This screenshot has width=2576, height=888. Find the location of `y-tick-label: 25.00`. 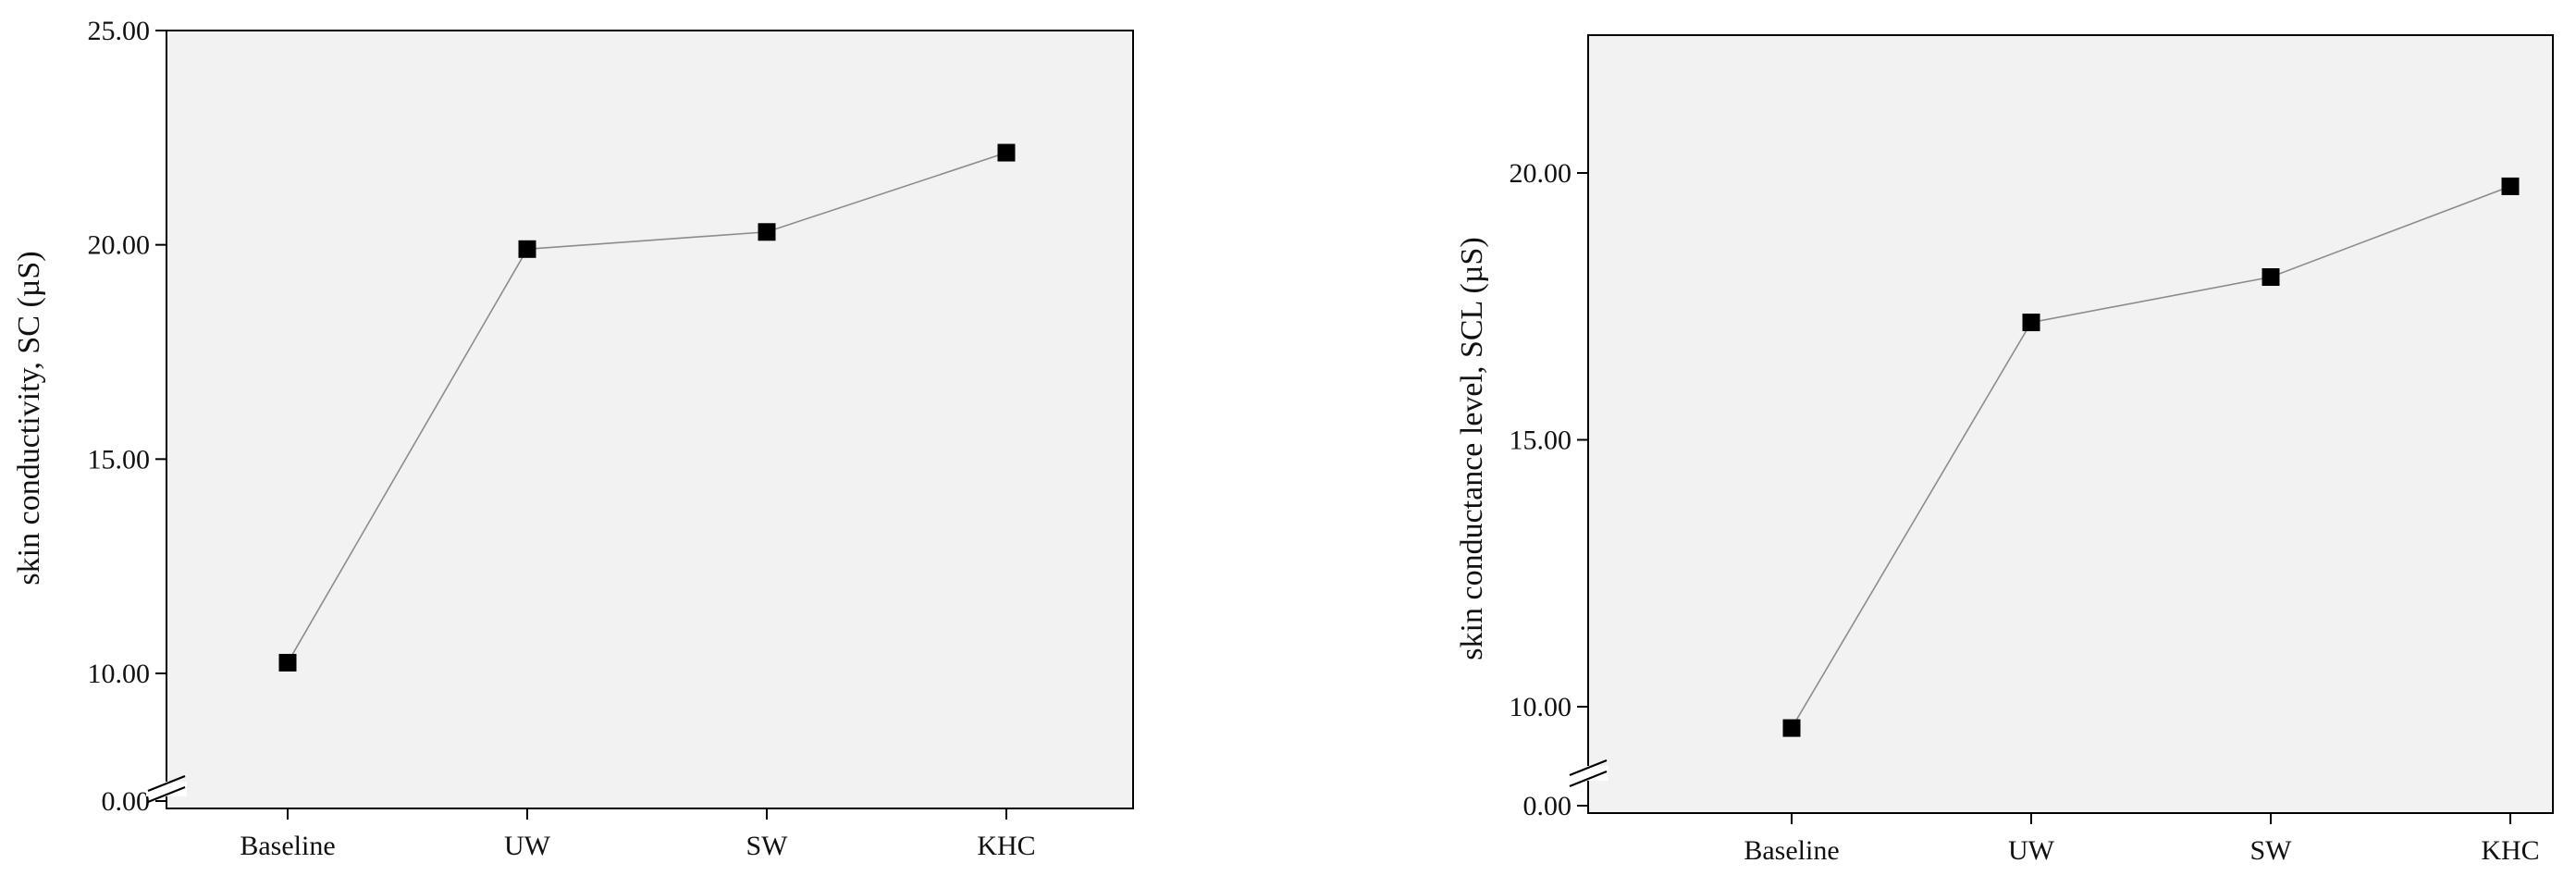

y-tick-label: 25.00 is located at coordinates (119, 31).